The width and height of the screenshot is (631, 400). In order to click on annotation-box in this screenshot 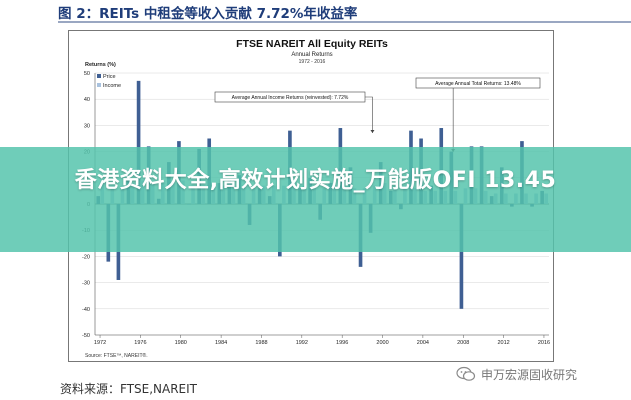, I will do `click(478, 83)`.